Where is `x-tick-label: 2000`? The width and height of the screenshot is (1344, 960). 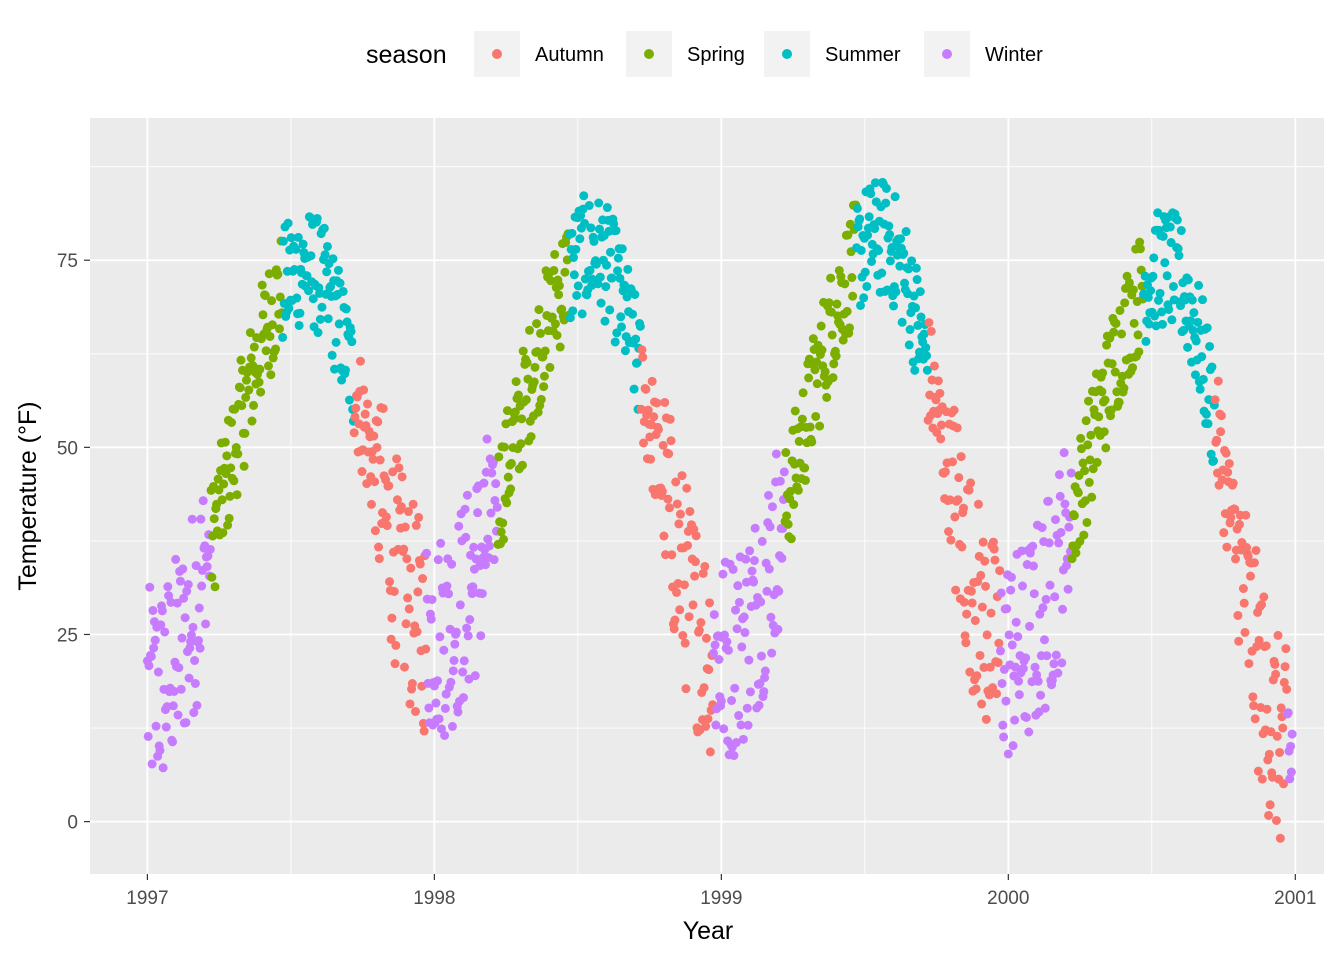
x-tick-label: 2000 is located at coordinates (1008, 898).